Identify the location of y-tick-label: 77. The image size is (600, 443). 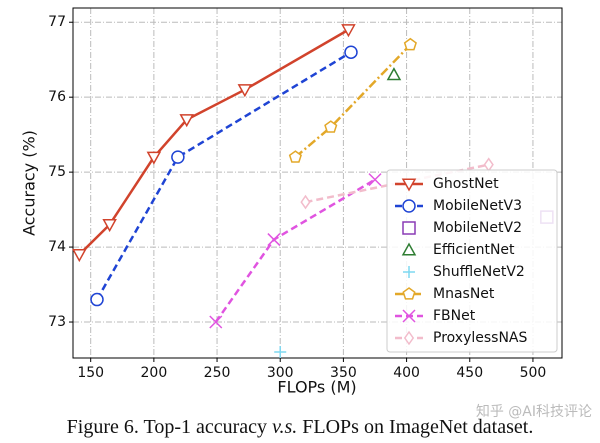
(57, 22).